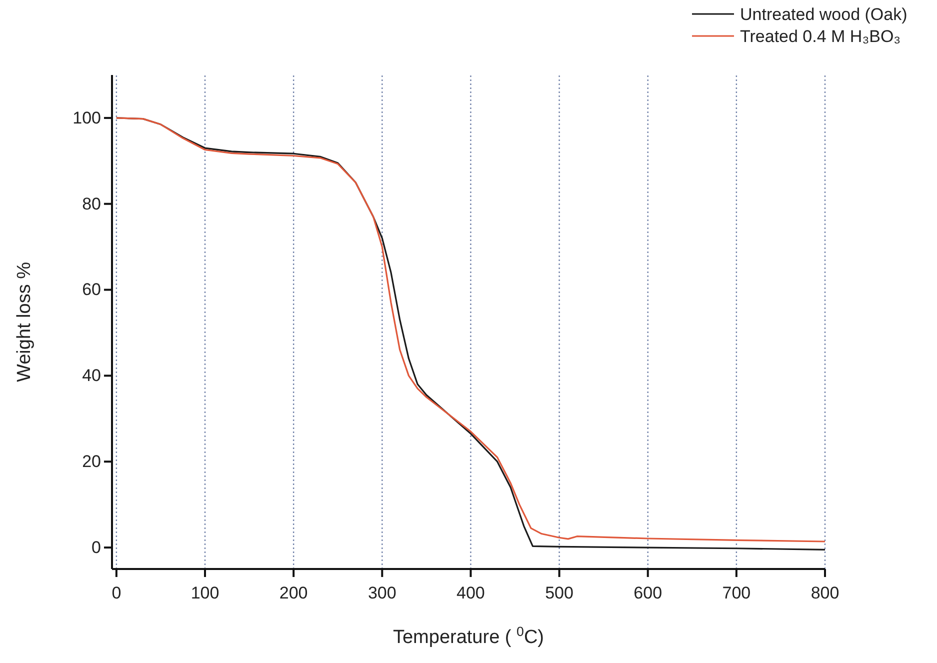 This screenshot has height=663, width=937. Describe the element at coordinates (820, 36) in the screenshot. I see `legend-label: Treated 0.4 M H₃BO₃` at that location.